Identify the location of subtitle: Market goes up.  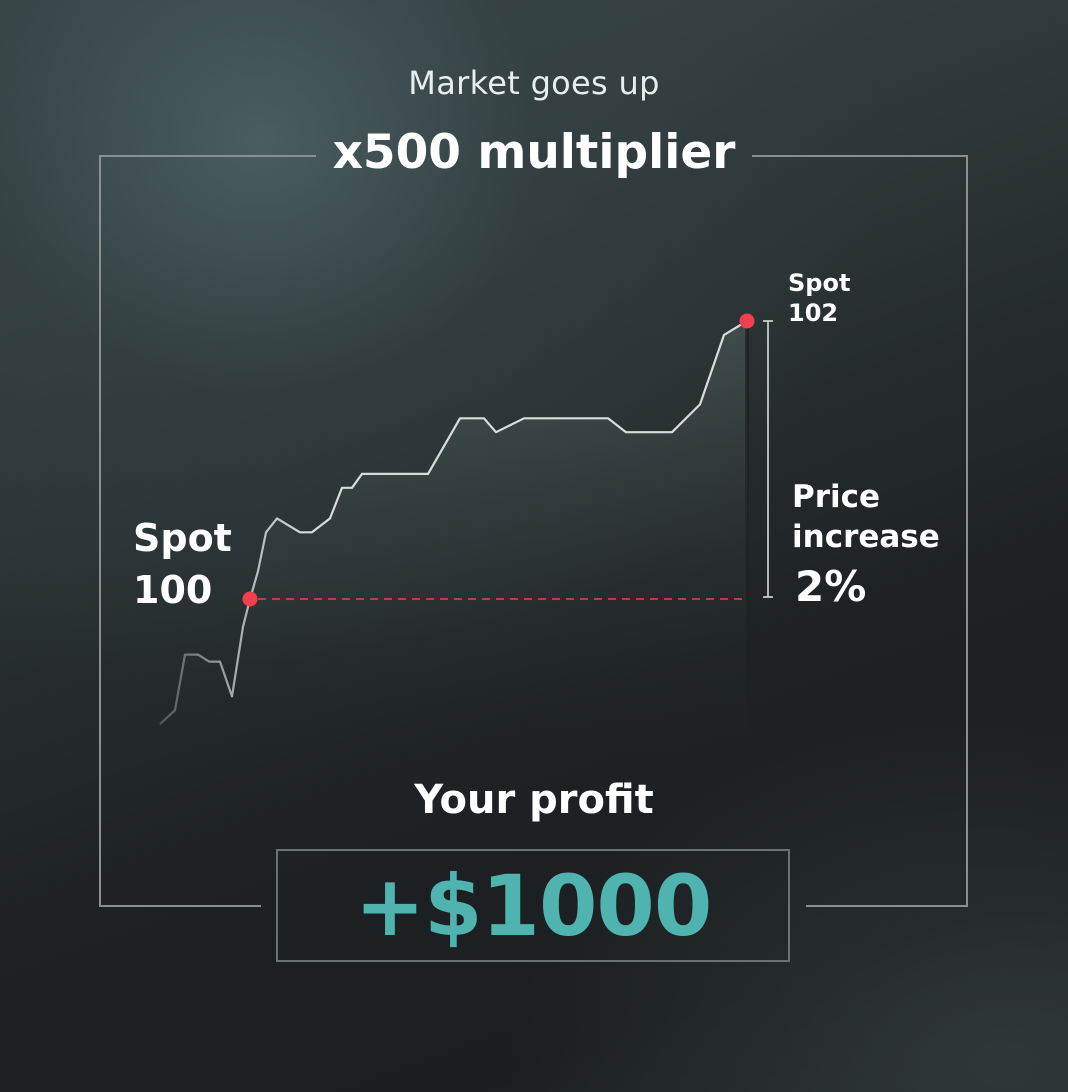
(534, 83).